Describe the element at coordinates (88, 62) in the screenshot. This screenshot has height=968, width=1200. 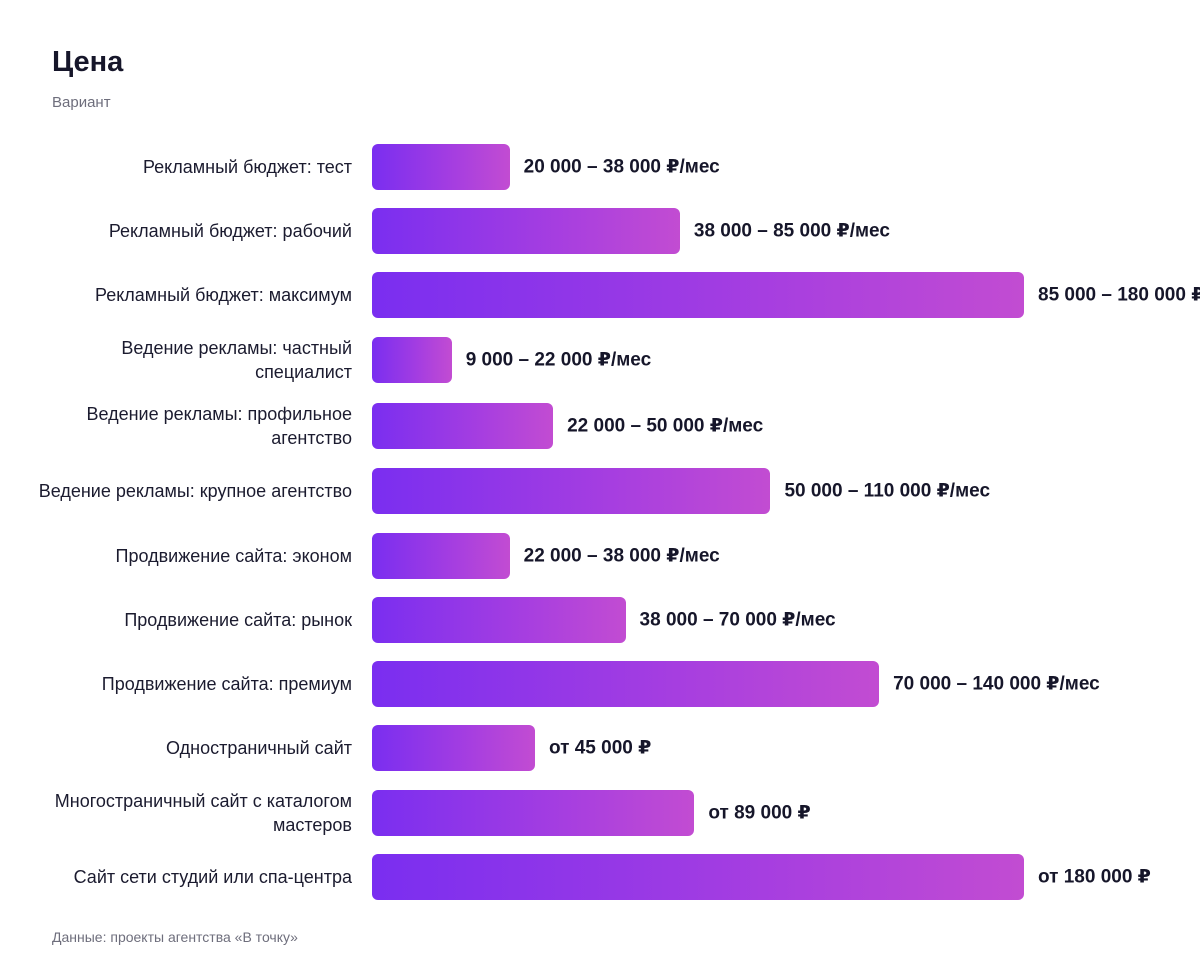
I see `chart-title: Цена` at that location.